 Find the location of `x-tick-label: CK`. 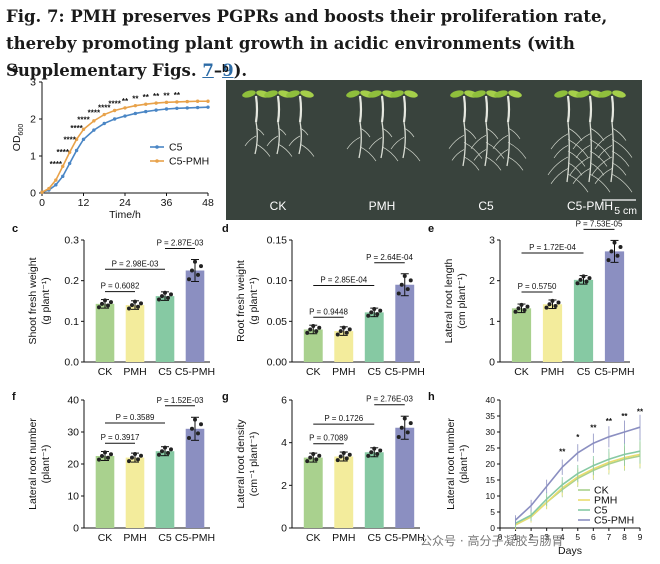

x-tick-label: CK is located at coordinates (313, 538).